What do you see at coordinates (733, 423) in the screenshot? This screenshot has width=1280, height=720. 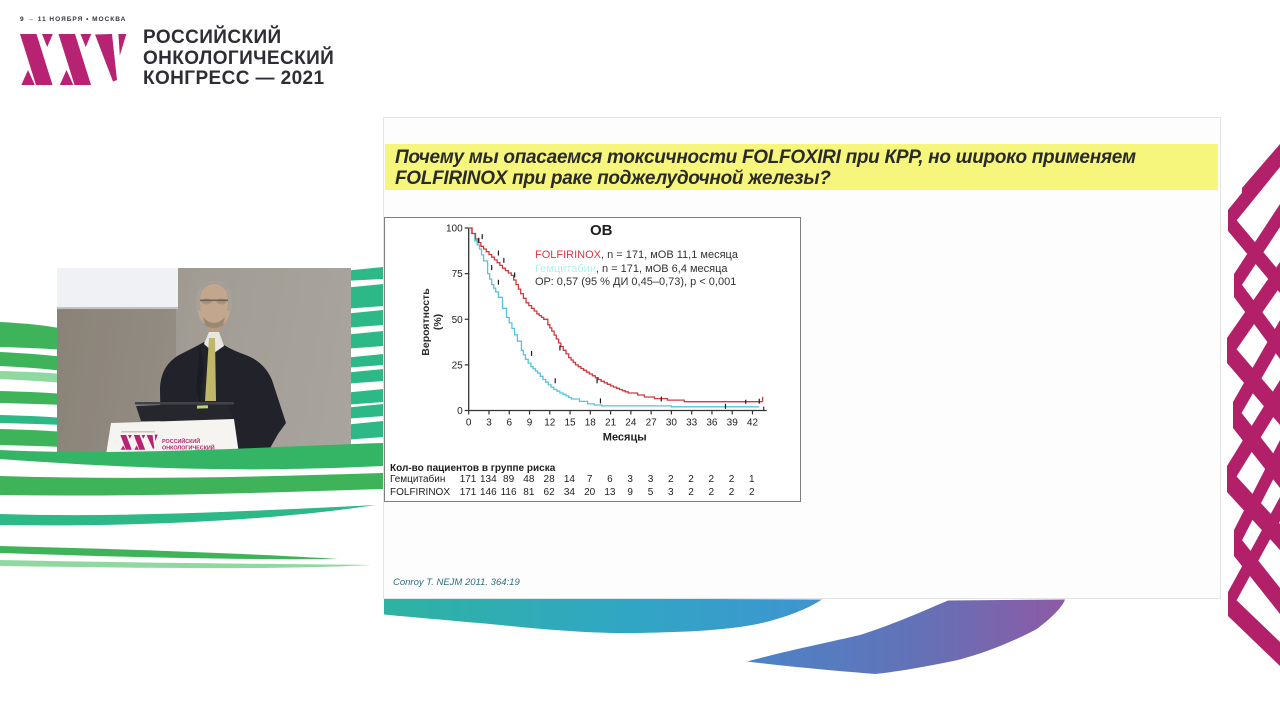 I see `svg-text: 39` at bounding box center [733, 423].